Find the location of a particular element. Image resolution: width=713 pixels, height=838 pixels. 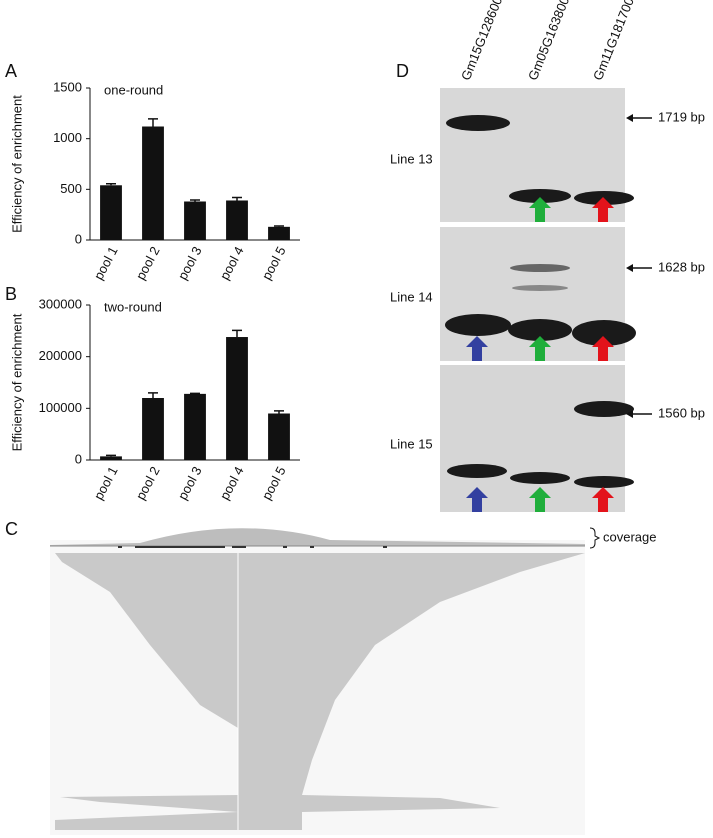

row-label: Line 14 is located at coordinates (411, 296).